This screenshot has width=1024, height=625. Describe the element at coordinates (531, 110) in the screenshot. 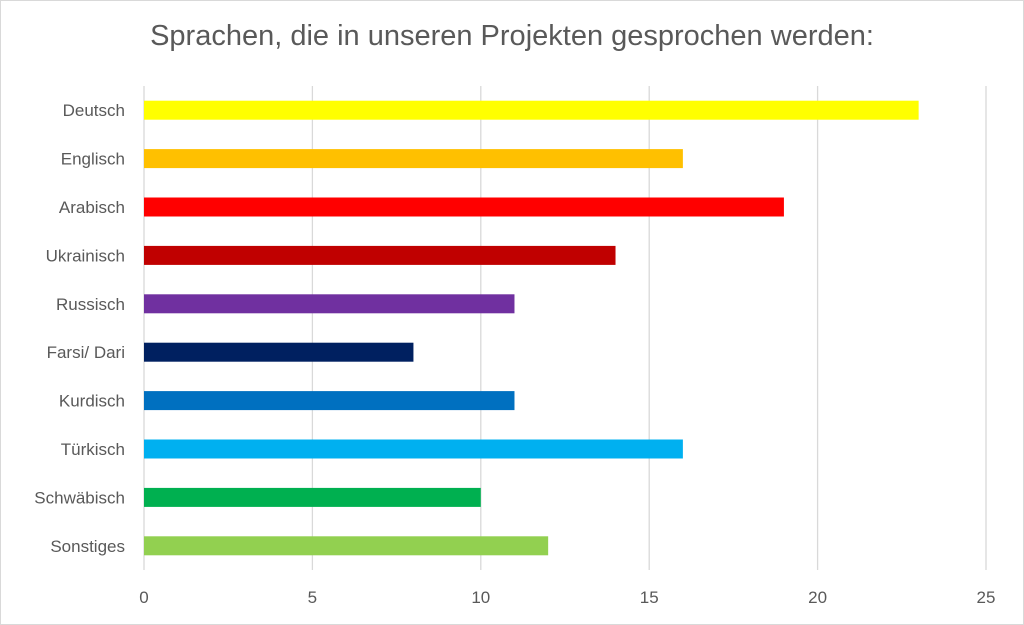

I see `bar-deutsch` at that location.